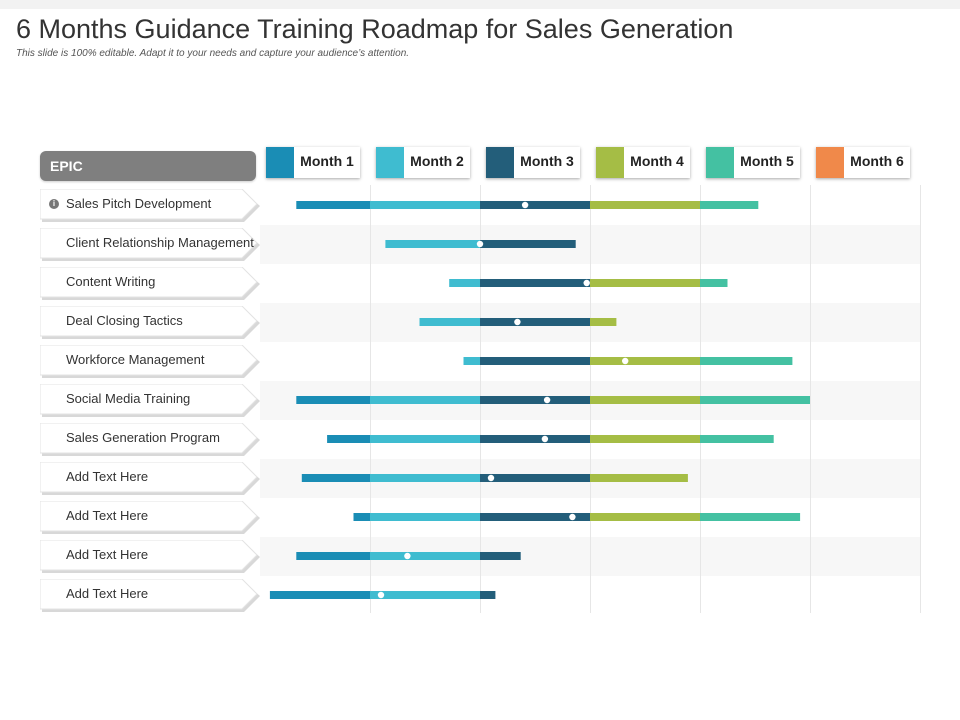 The image size is (960, 720). Describe the element at coordinates (124, 320) in the screenshot. I see `epic-label: Deal Closing Tactics` at that location.